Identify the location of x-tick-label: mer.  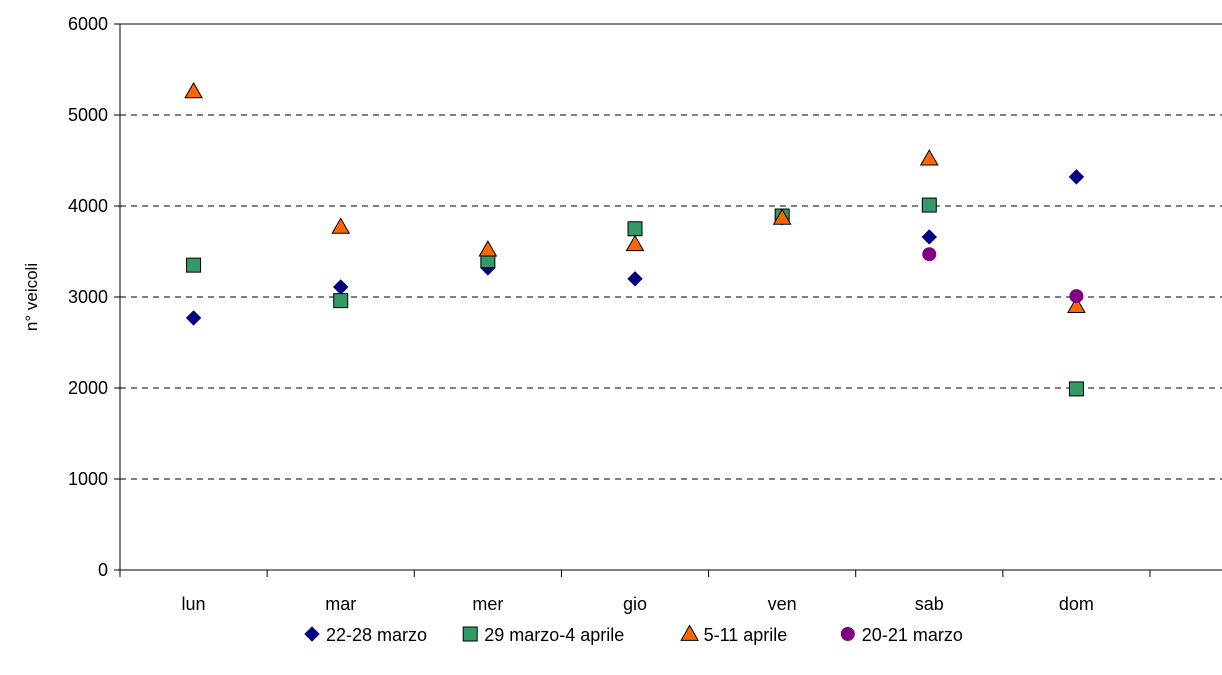
(487, 604).